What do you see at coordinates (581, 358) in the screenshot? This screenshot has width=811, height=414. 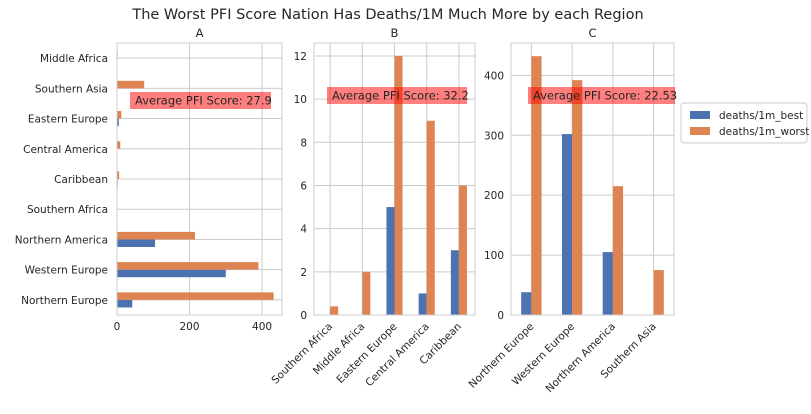 I see `x-tick-label: Northern America` at bounding box center [581, 358].